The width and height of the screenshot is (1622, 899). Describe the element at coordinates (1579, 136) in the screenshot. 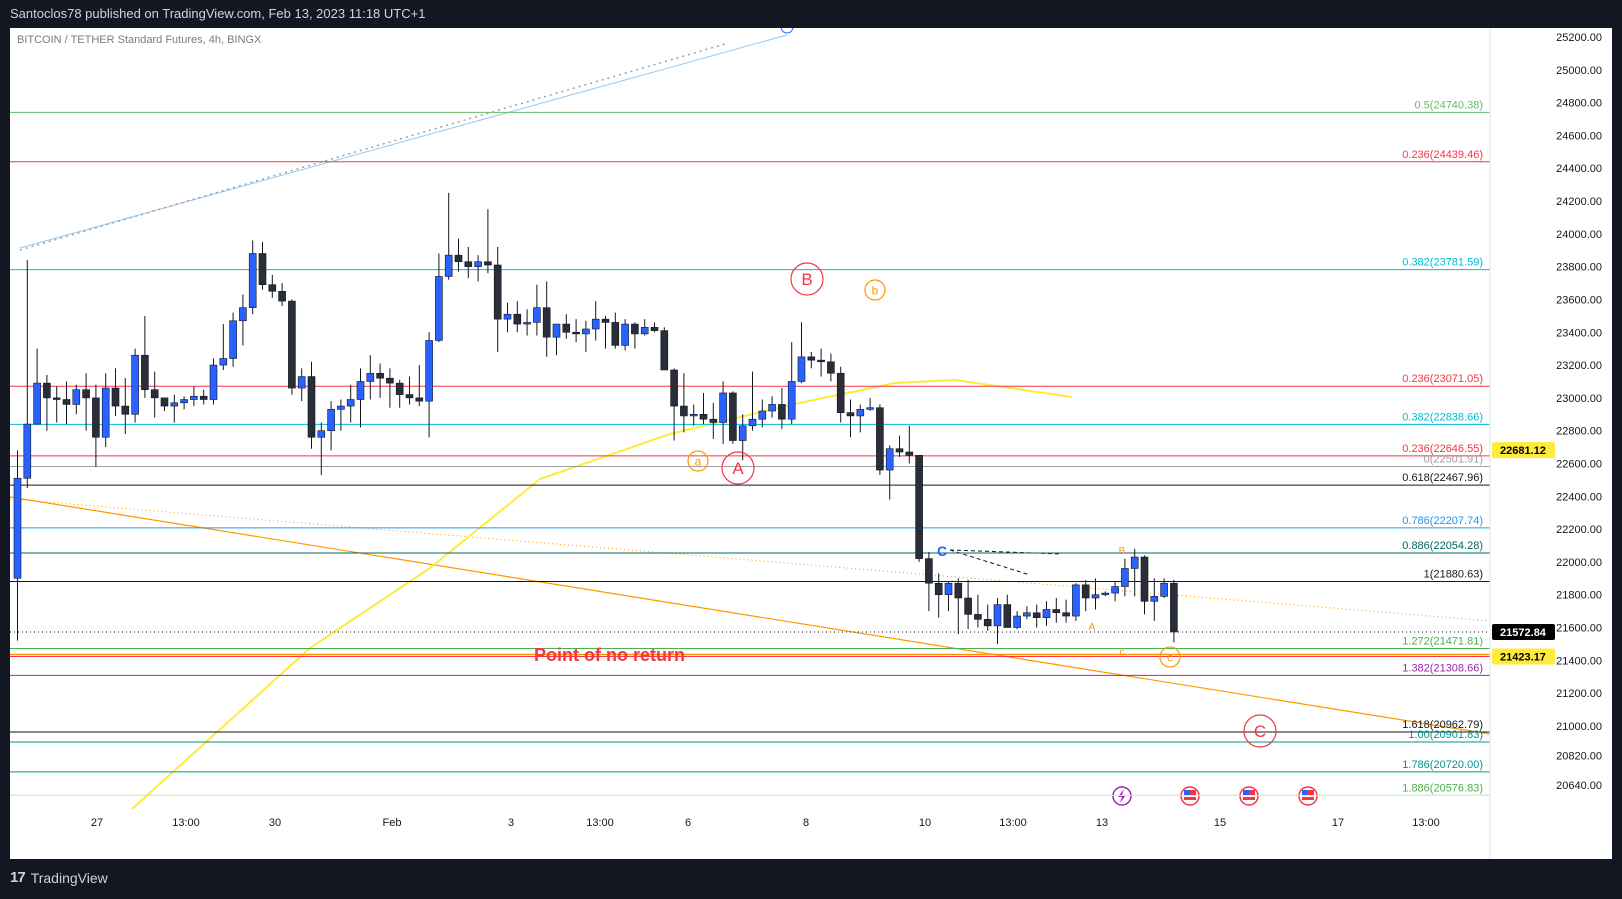

I see `y-tick-label: 24600.00` at that location.